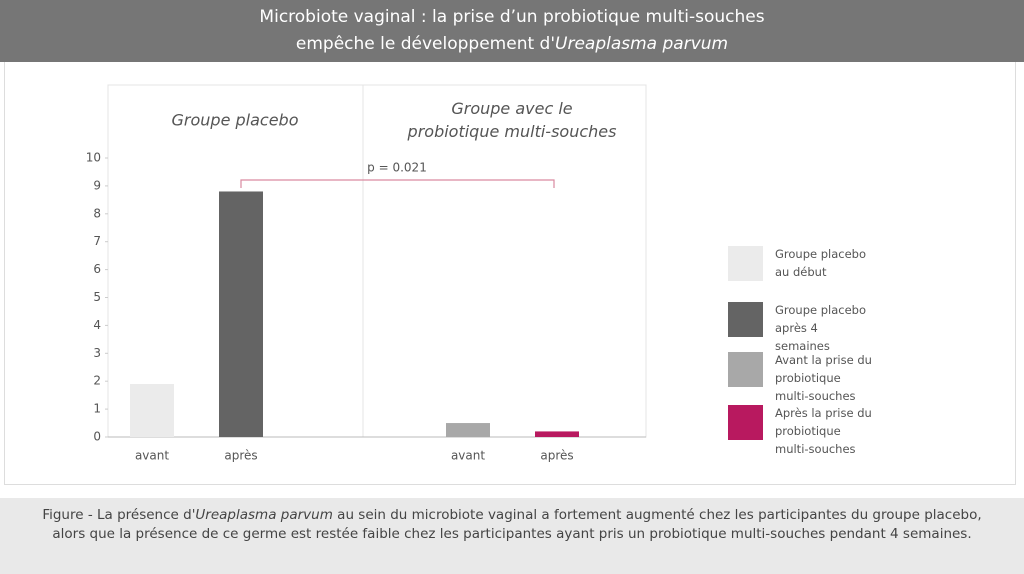 The image size is (1024, 574). What do you see at coordinates (97, 381) in the screenshot?
I see `y-tick-label: 2` at bounding box center [97, 381].